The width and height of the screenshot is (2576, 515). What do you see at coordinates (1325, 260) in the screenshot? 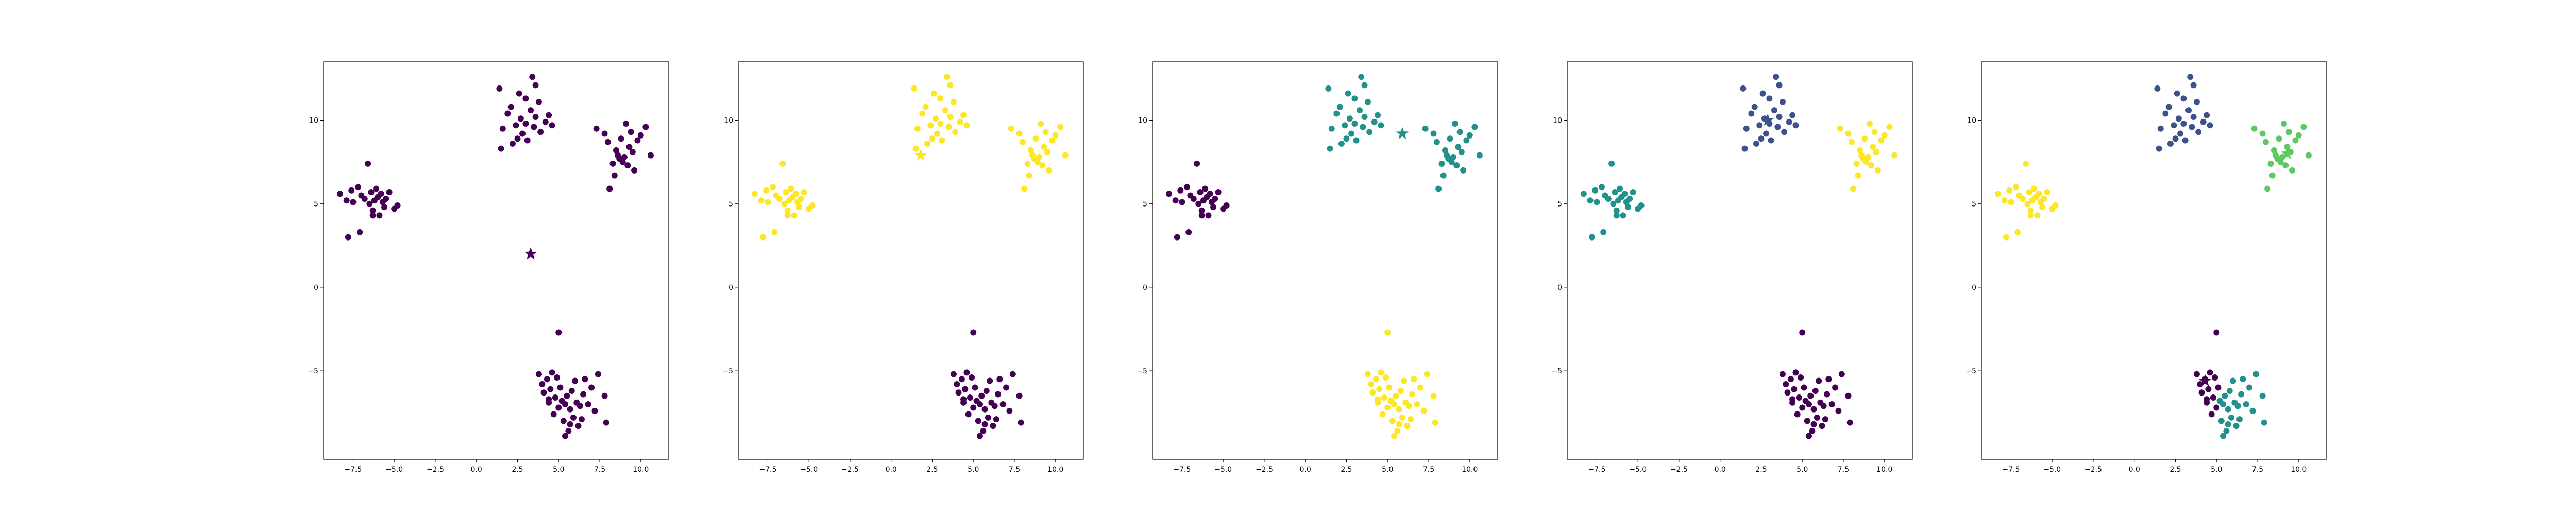
I see `axes-frame` at bounding box center [1325, 260].